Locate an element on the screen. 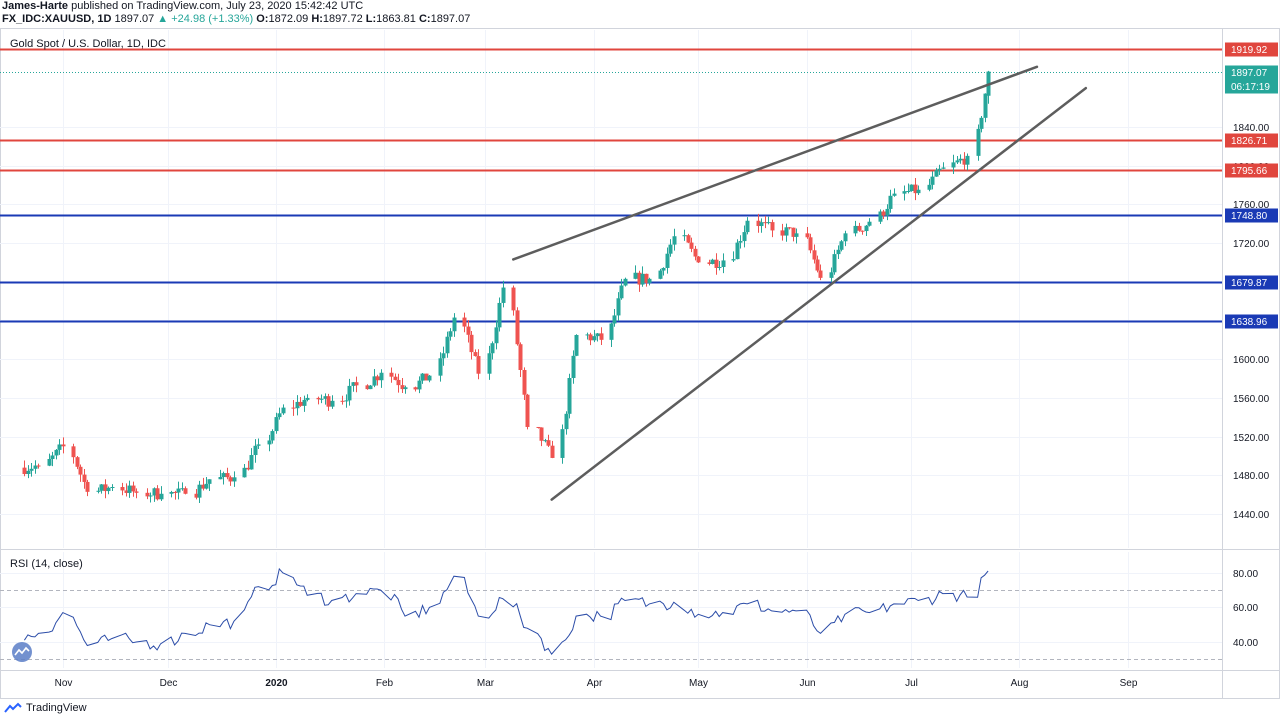 The image size is (1280, 718). price-tick-label: 1440.00 is located at coordinates (1251, 515).